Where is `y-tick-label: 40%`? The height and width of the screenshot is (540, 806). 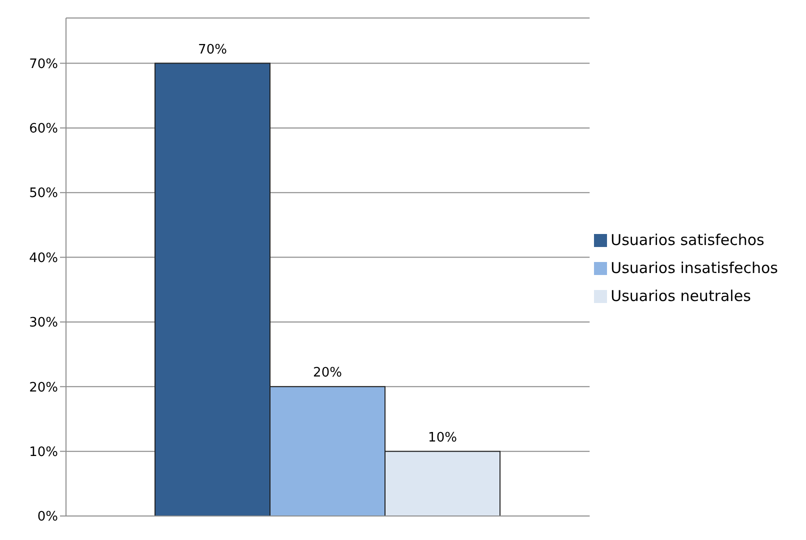 y-tick-label: 40% is located at coordinates (43, 258).